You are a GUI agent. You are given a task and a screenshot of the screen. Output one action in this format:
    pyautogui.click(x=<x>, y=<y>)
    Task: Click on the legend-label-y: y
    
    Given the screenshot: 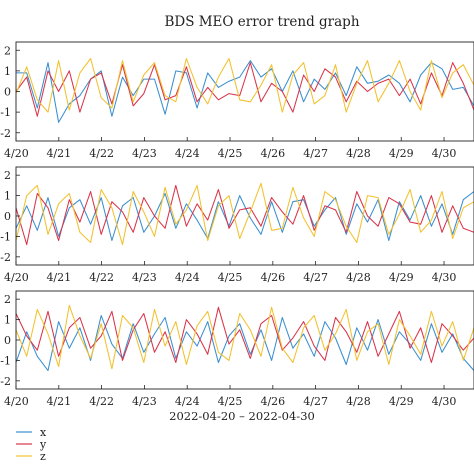 What is the action you would take?
    pyautogui.click(x=43, y=444)
    